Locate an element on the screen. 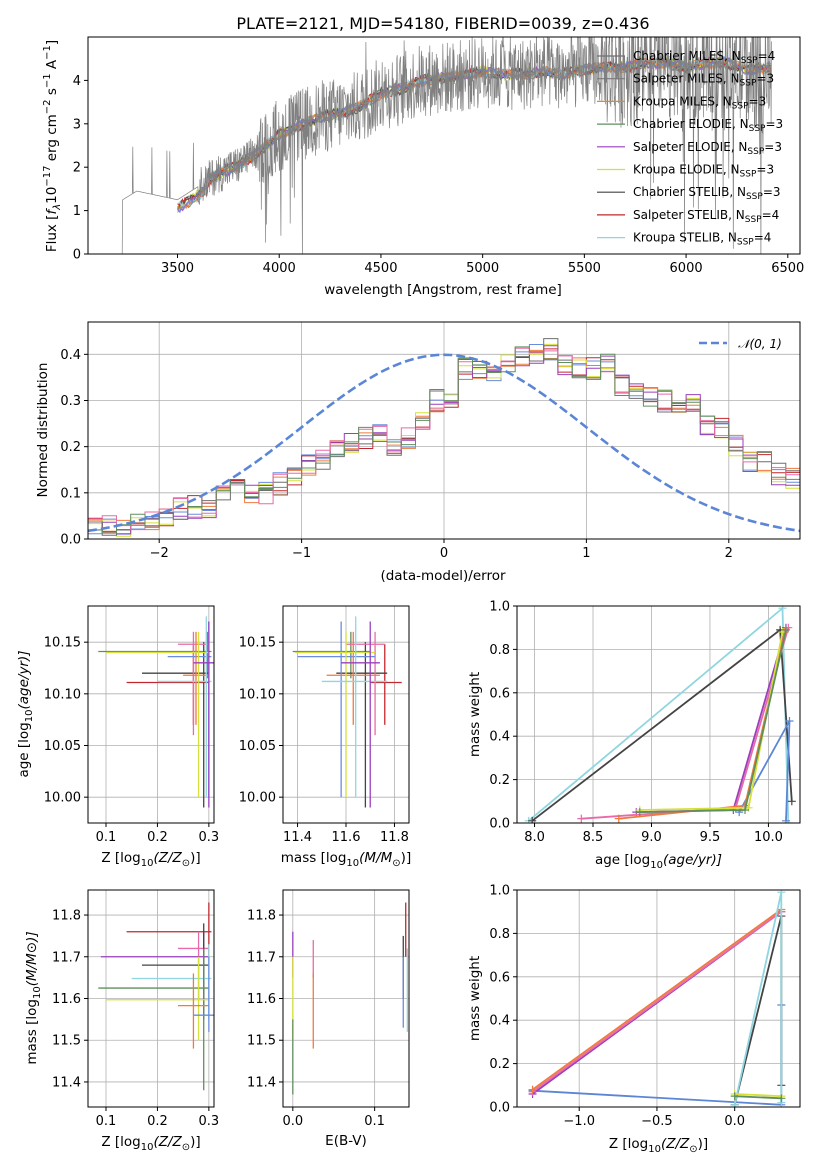 Image resolution: width=819 pixels, height=1170 pixels. x-axis-label: E(B-V) is located at coordinates (346, 1141).